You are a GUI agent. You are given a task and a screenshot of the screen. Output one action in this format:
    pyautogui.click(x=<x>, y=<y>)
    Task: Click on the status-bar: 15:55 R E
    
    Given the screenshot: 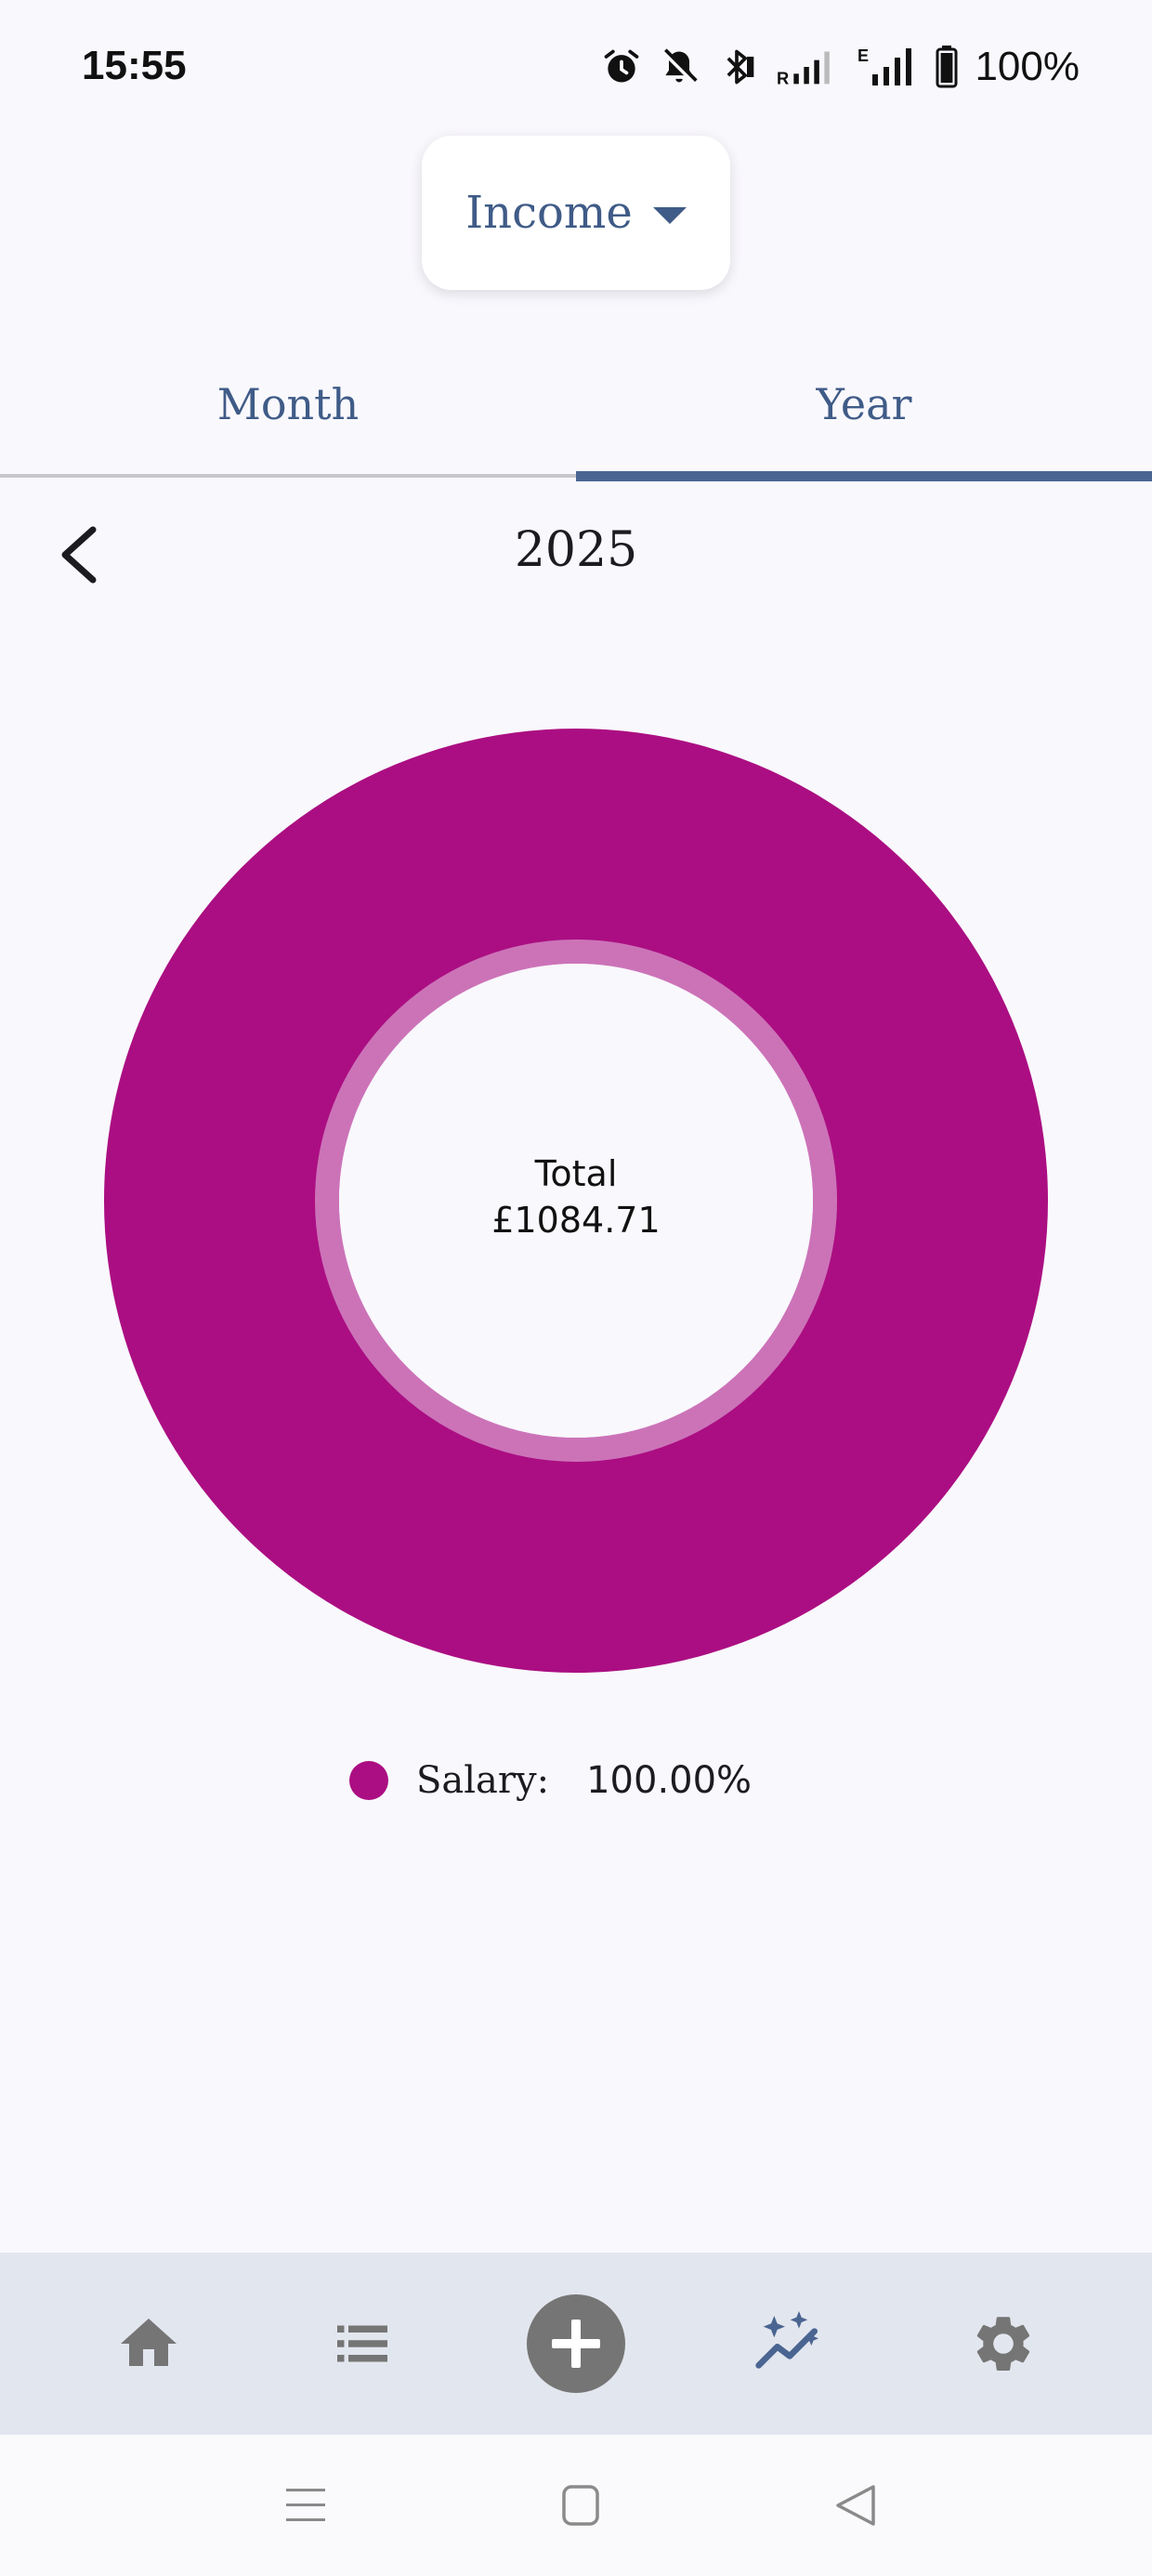 What is the action you would take?
    pyautogui.click(x=576, y=69)
    